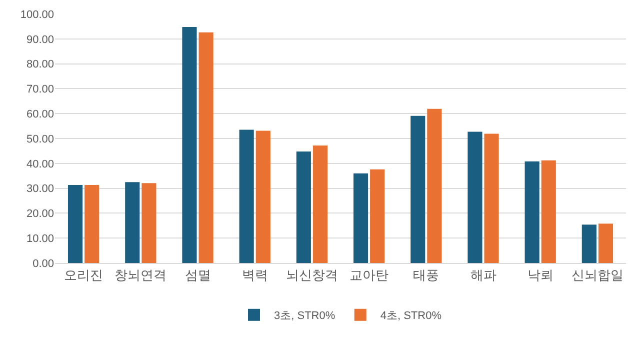 Image resolution: width=638 pixels, height=341 pixels. What do you see at coordinates (40, 64) in the screenshot?
I see `y-tick-label: 80.00` at bounding box center [40, 64].